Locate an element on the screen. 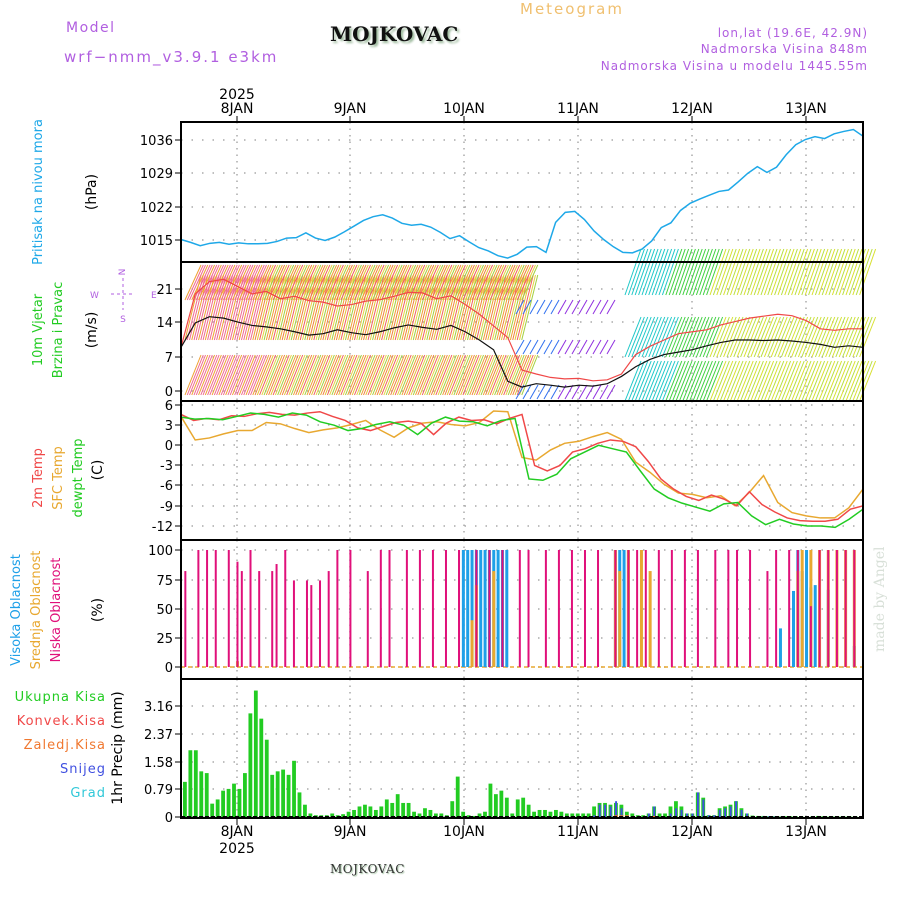  cloud-bar-visoka-oblacnost is located at coordinates (507, 608).